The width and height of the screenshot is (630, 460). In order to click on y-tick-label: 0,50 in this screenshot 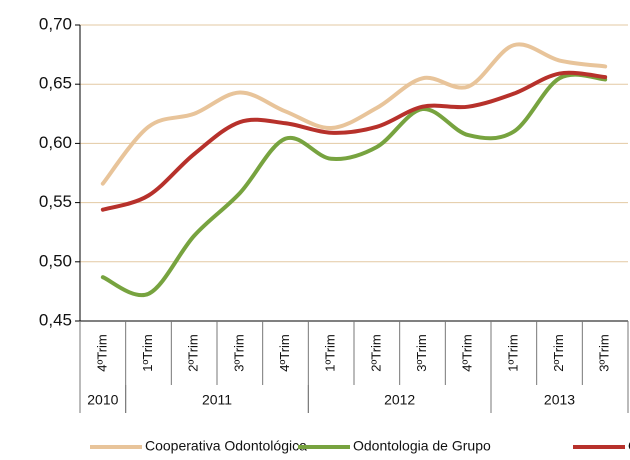, I will do `click(55, 260)`.